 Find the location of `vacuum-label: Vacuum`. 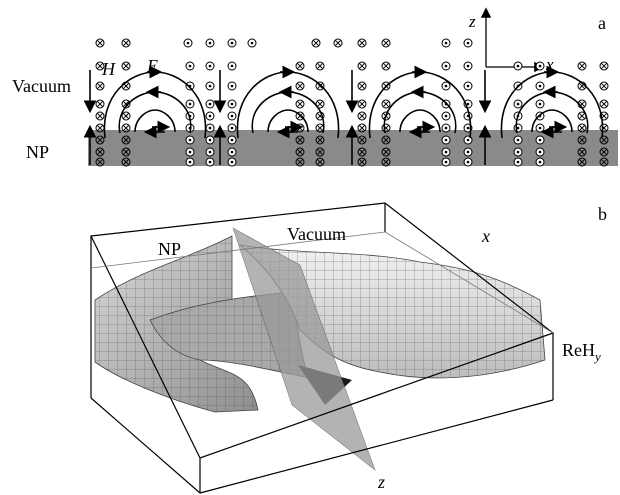

vacuum-label: Vacuum is located at coordinates (41, 86).